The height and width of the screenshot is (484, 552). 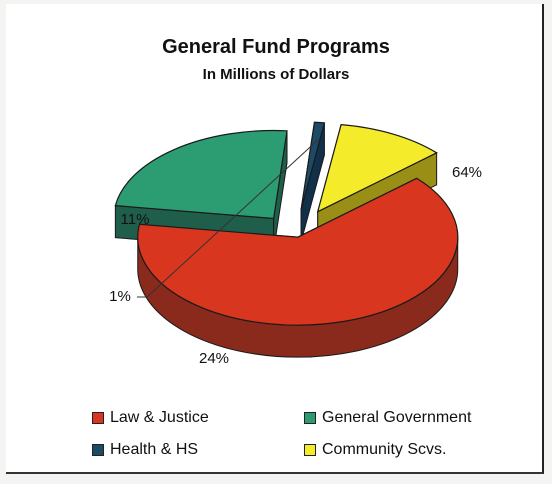 I want to click on legend-swatch-general-government, so click(x=310, y=418).